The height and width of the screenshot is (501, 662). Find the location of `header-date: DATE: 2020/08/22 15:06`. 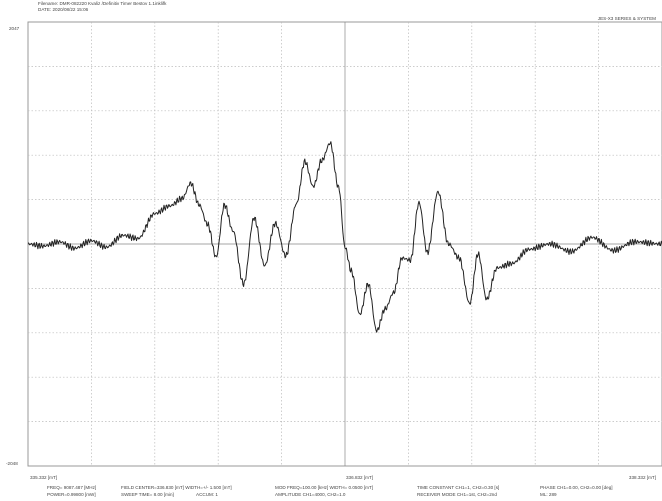

header-date: DATE: 2020/08/22 15:06 is located at coordinates (63, 9).